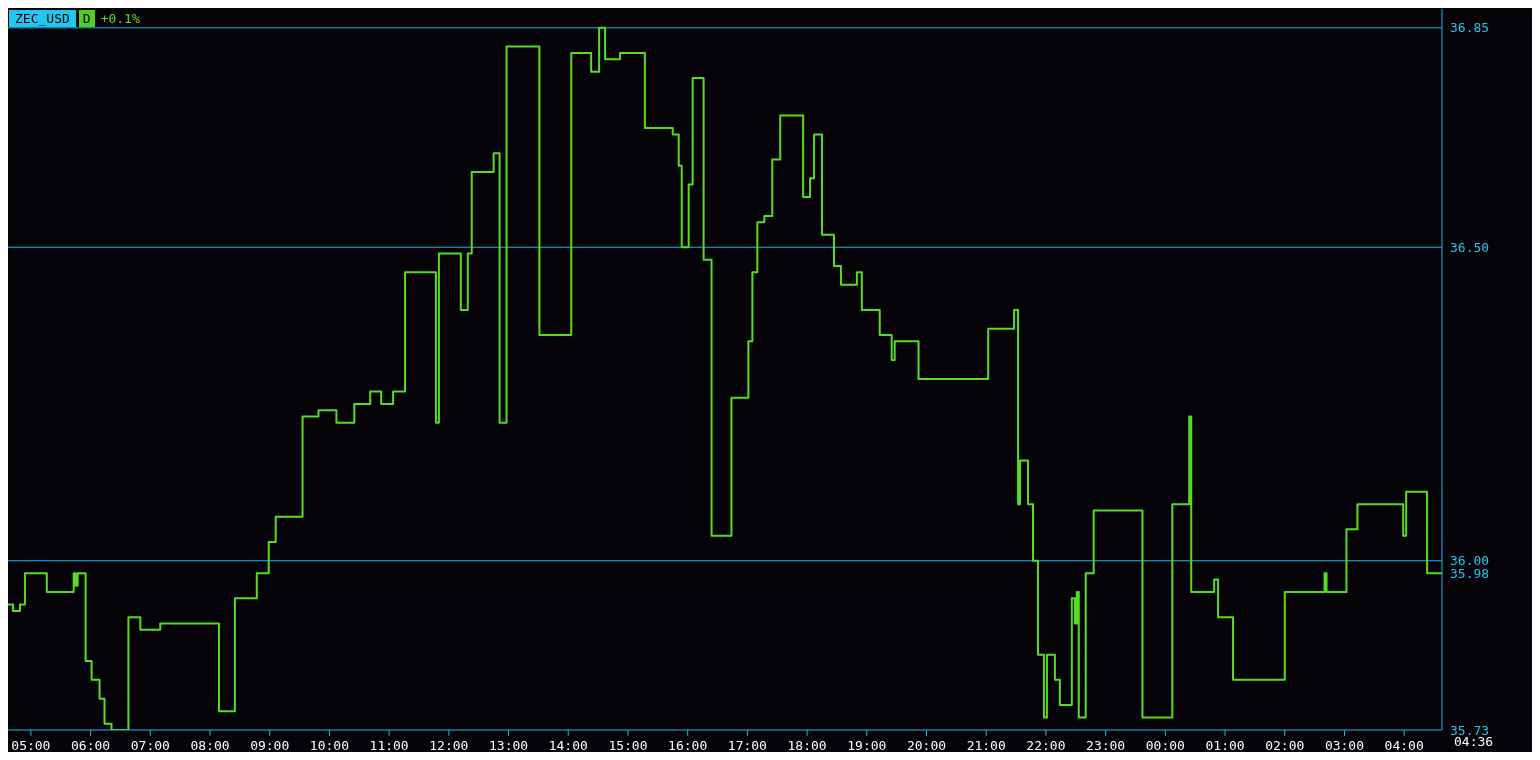  I want to click on x-tick-label: 09:00, so click(270, 745).